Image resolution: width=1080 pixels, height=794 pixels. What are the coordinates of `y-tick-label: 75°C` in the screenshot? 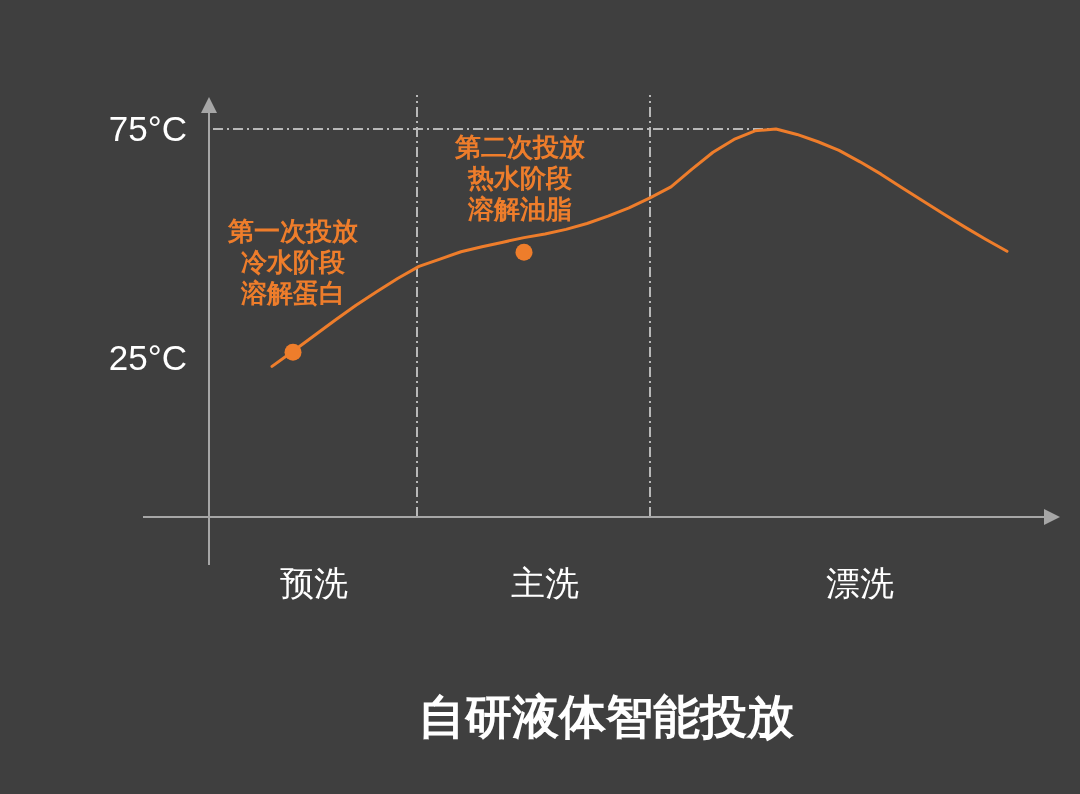 It's located at (147, 129).